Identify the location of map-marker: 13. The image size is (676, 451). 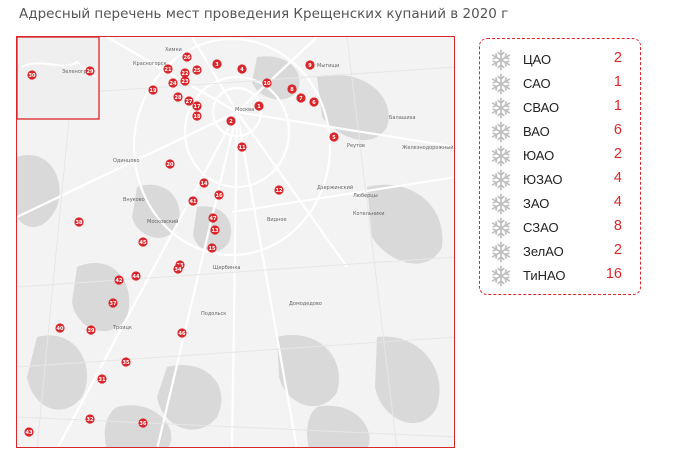
(215, 230).